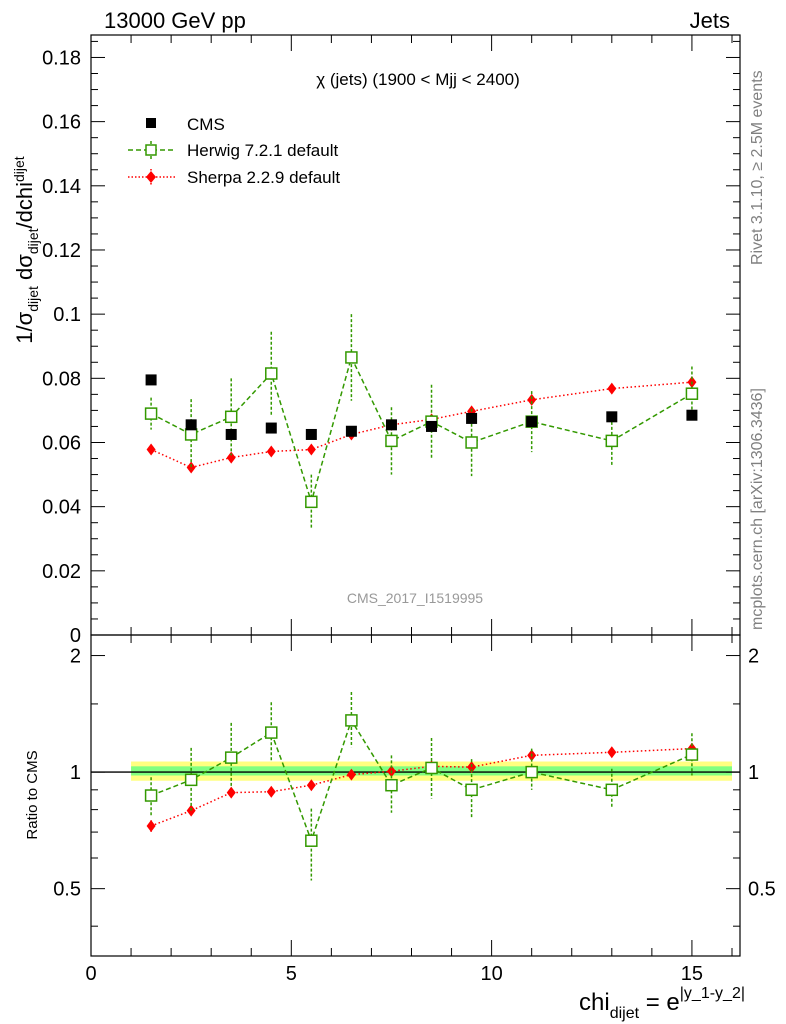  I want to click on xtick-label: 15, so click(692, 974).